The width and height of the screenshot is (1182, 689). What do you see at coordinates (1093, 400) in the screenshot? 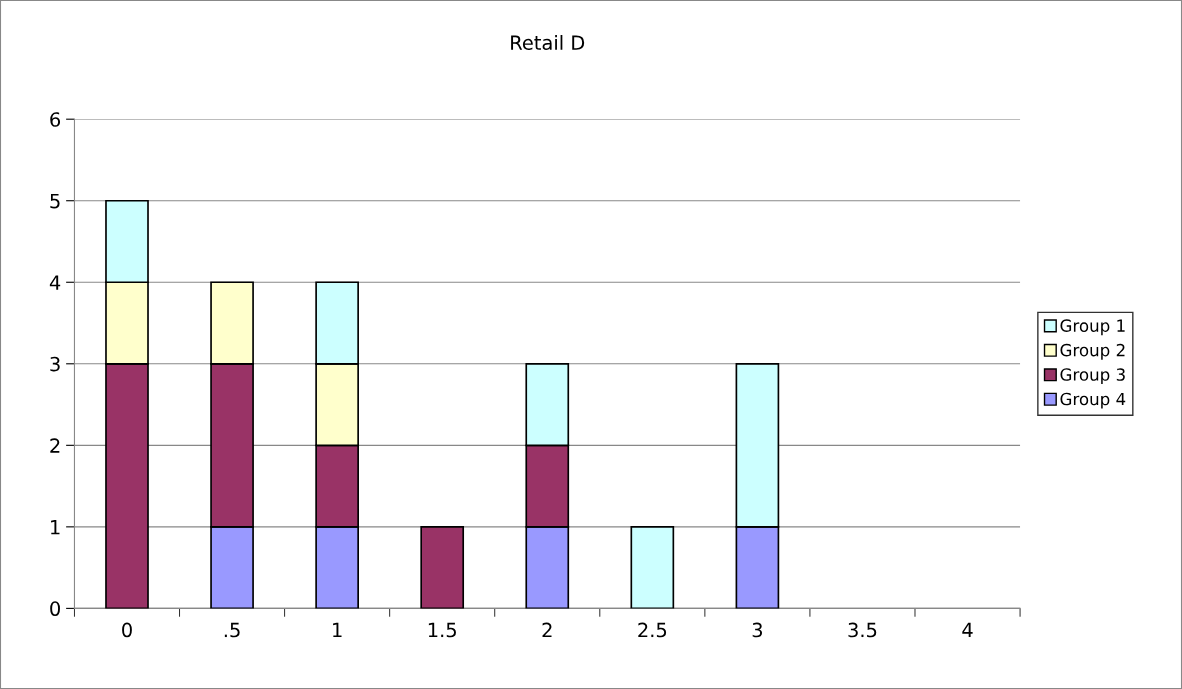
I see `legend-label: Group 4` at bounding box center [1093, 400].